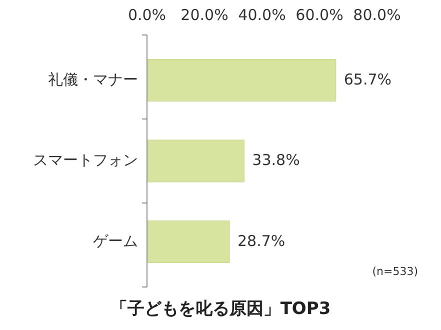 The image size is (441, 330). What do you see at coordinates (85, 160) in the screenshot?
I see `y-tick-label: スマートフォン` at bounding box center [85, 160].